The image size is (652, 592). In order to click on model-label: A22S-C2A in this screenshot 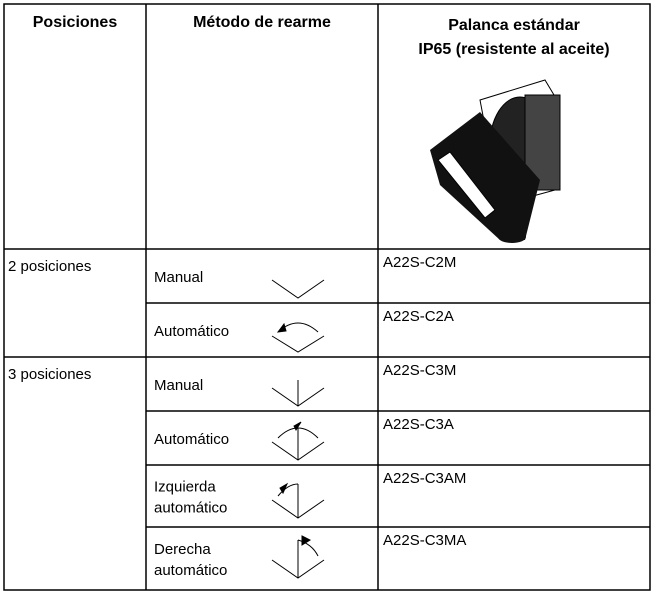, I will do `click(418, 316)`.